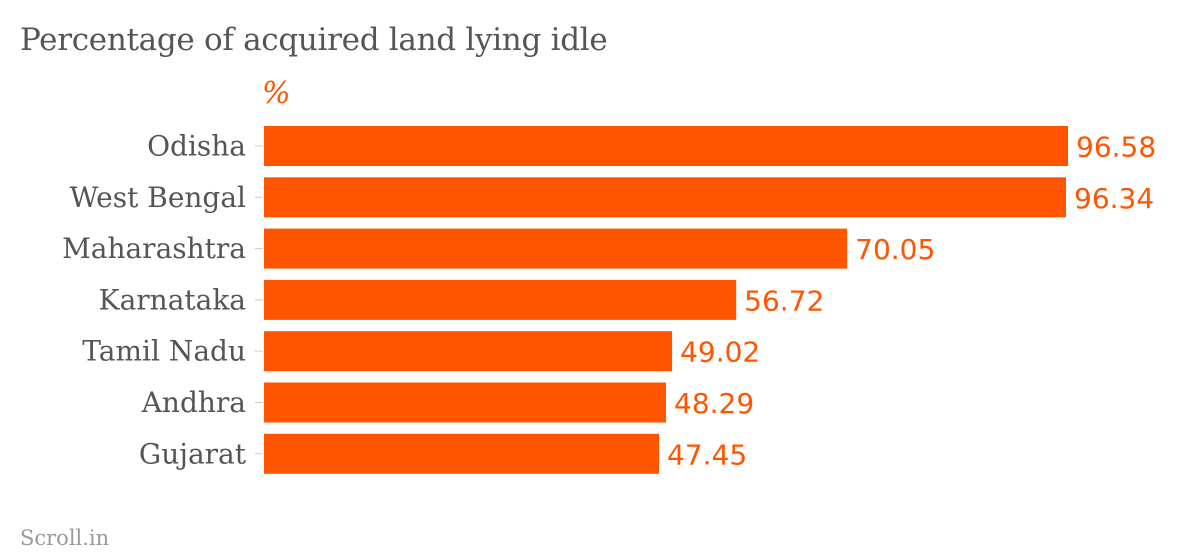  Describe the element at coordinates (895, 249) in the screenshot. I see `value-label: 70.05` at that location.